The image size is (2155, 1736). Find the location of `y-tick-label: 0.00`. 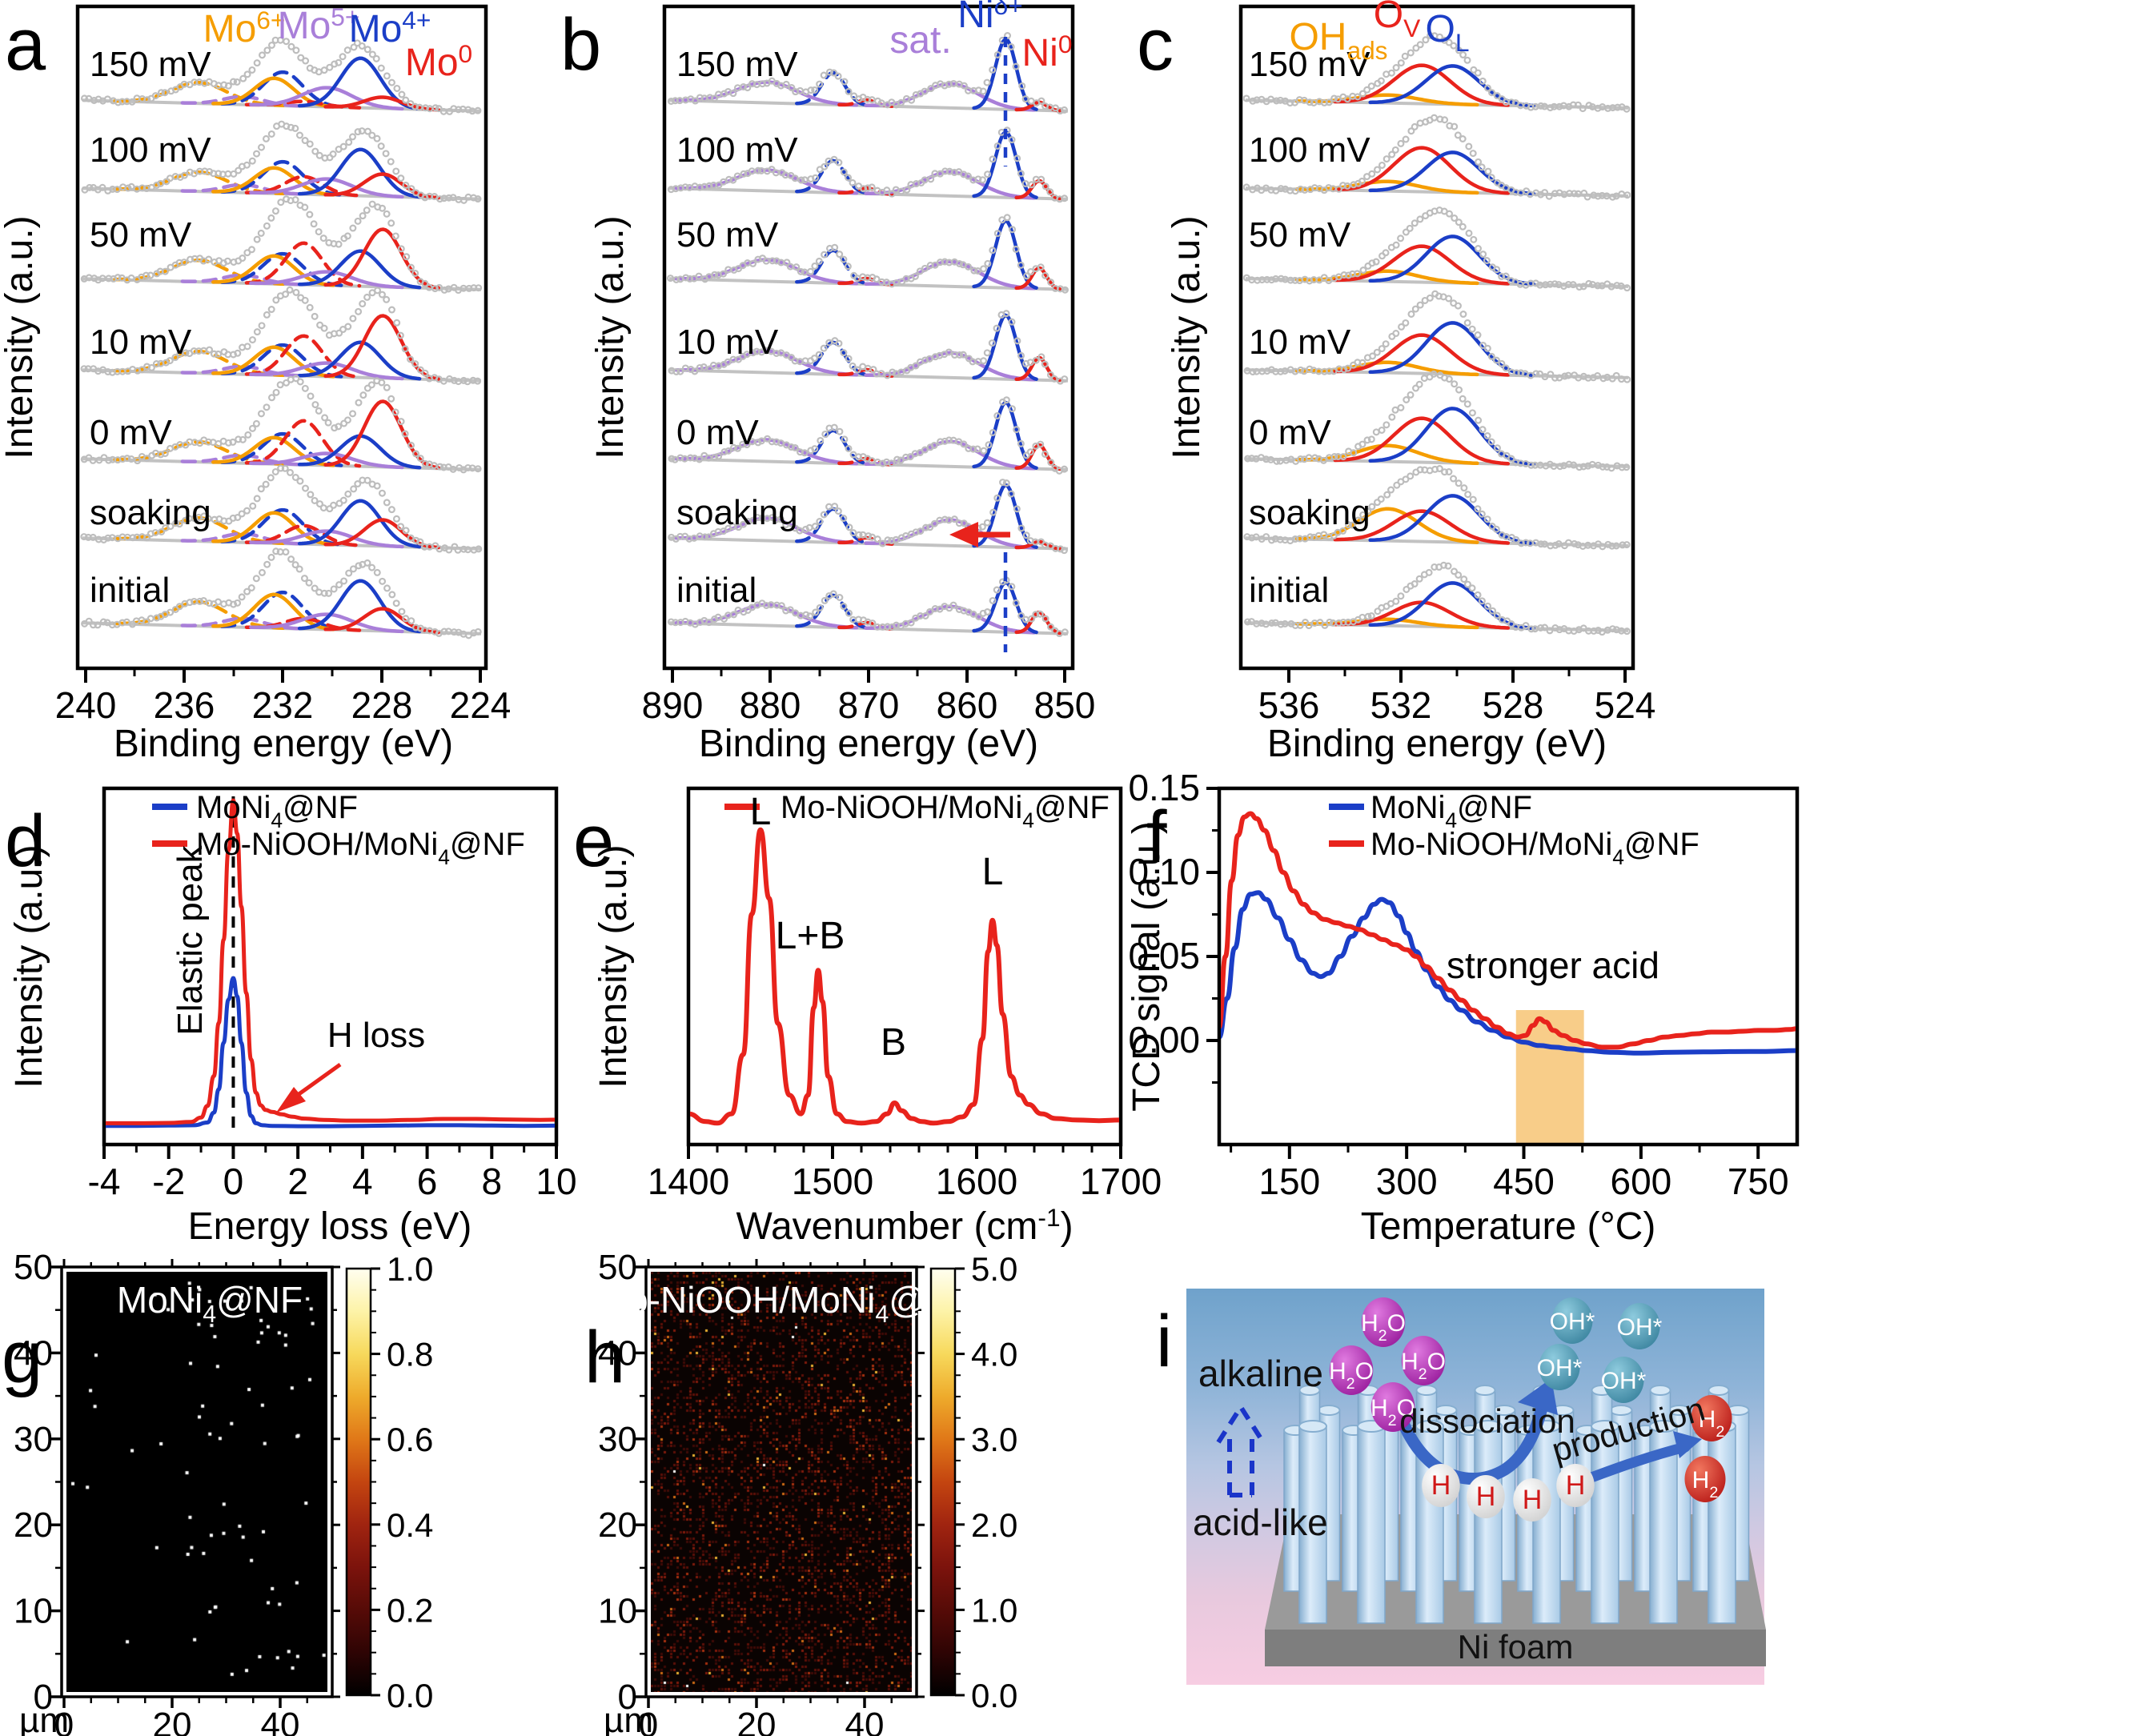

y-tick-label: 0.00 is located at coordinates (1164, 1039).